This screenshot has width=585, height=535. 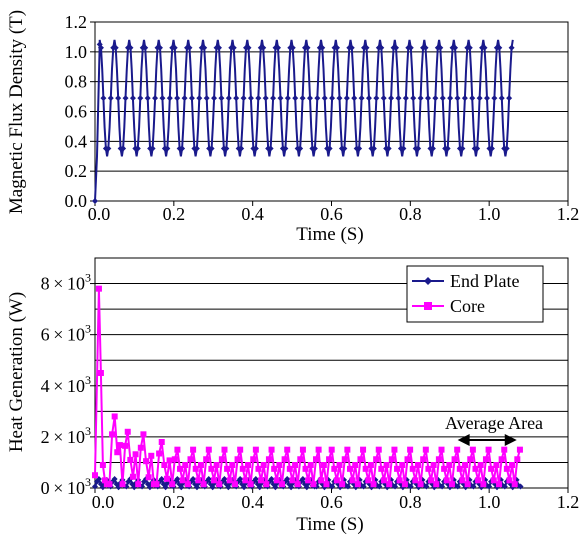 What do you see at coordinates (252, 502) in the screenshot?
I see `heat-x-tick-label: 0.4` at bounding box center [252, 502].